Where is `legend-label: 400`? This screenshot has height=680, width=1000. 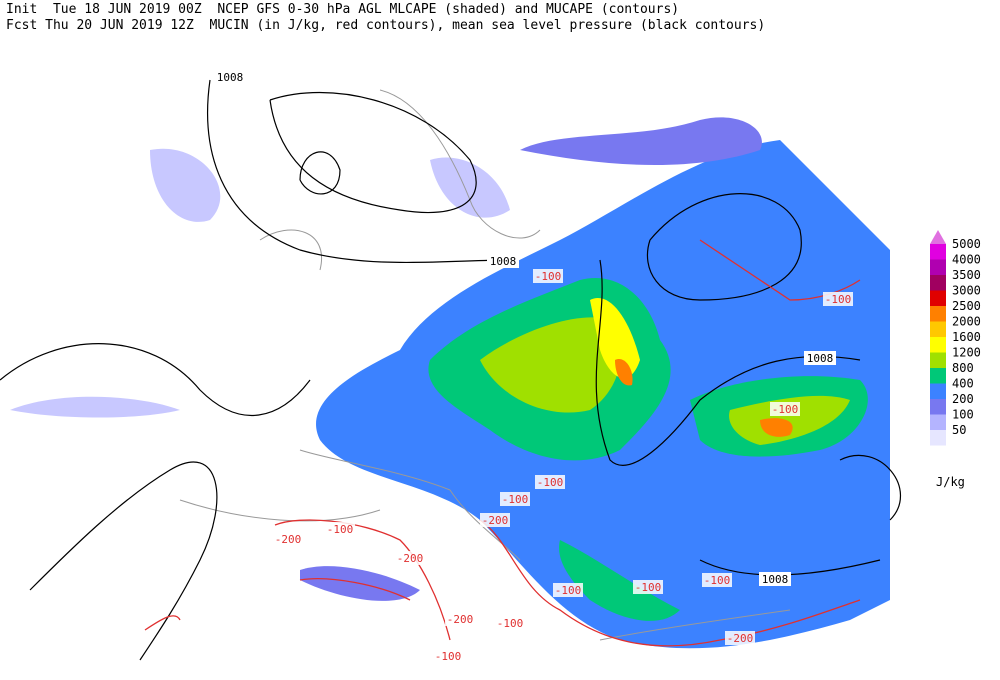
legend-label: 400 is located at coordinates (963, 384).